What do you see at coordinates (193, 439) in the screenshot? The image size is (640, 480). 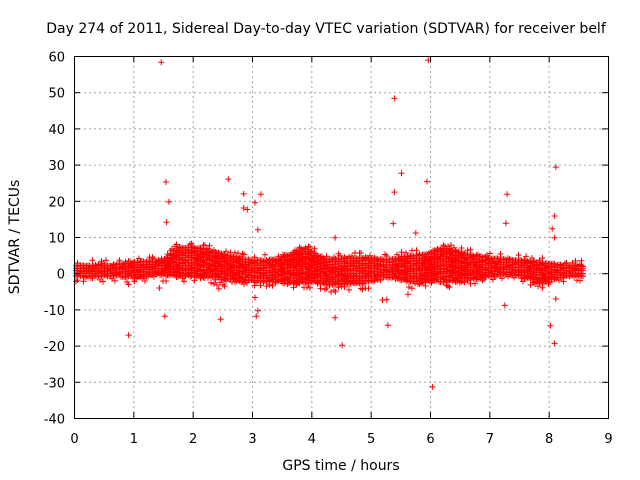 I see `x-tick-label: 2` at bounding box center [193, 439].